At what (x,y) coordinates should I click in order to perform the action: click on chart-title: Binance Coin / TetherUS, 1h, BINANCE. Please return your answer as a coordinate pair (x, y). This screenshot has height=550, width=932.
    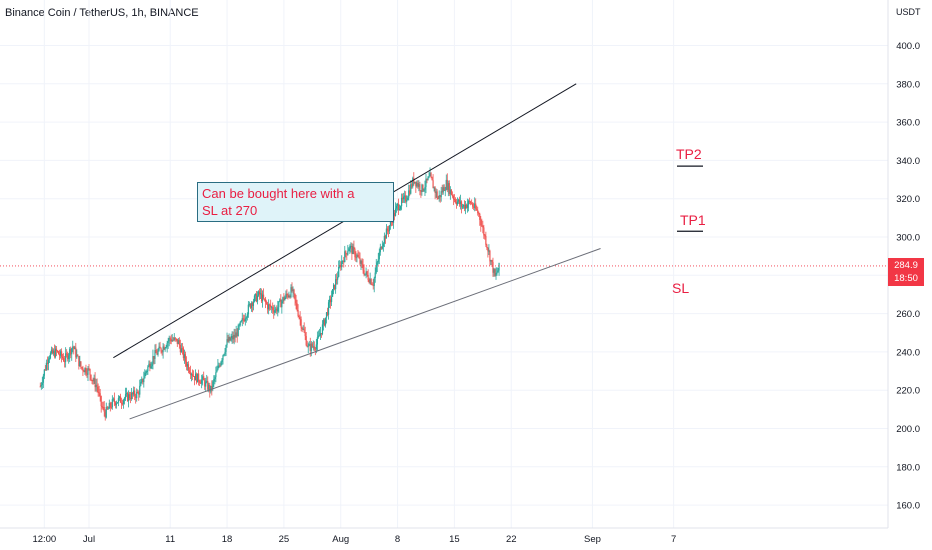
    Looking at the image, I should click on (102, 13).